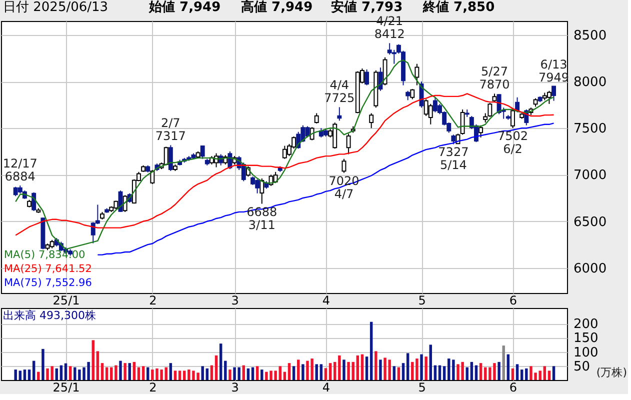  What do you see at coordinates (153, 301) in the screenshot?
I see `x-tick-label: 2` at bounding box center [153, 301].